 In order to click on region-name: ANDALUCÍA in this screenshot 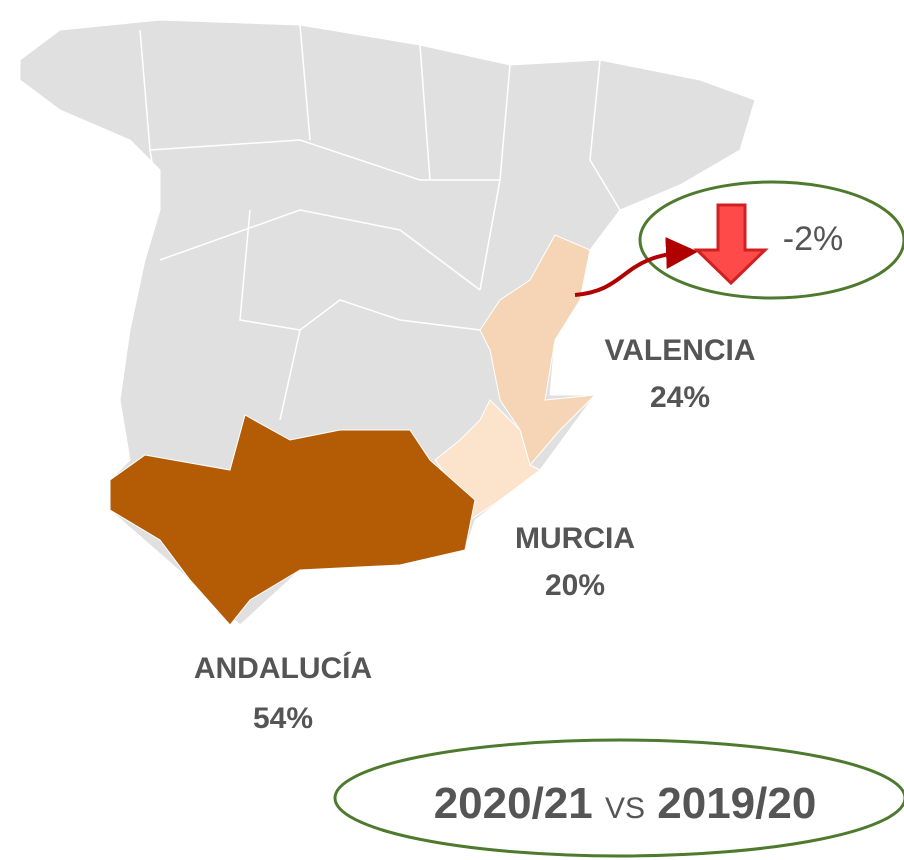, I will do `click(283, 668)`.